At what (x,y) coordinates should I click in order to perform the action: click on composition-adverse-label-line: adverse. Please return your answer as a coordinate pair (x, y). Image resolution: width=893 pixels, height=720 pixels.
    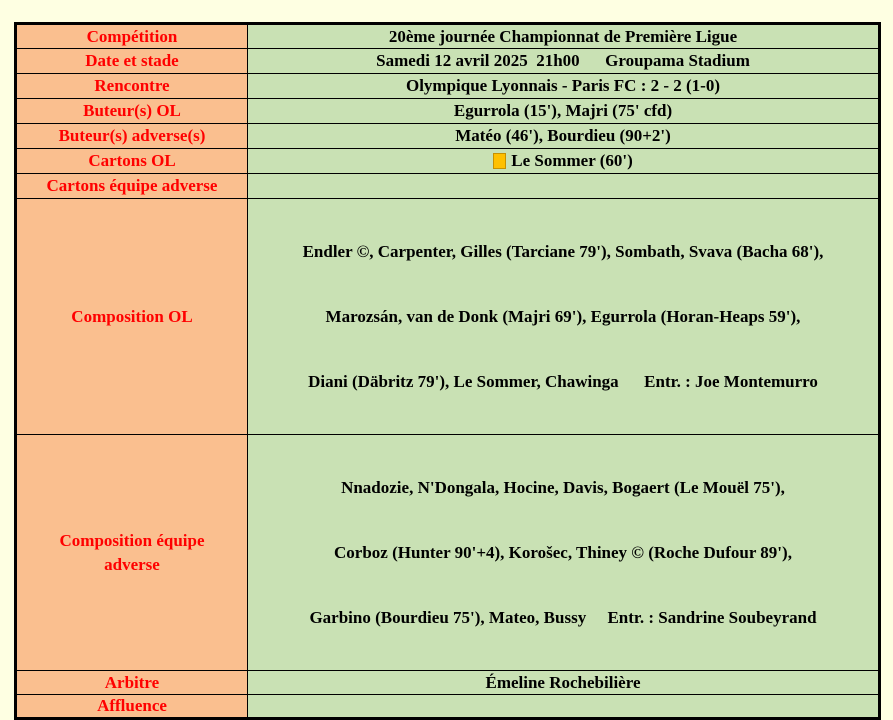
    Looking at the image, I should click on (132, 564).